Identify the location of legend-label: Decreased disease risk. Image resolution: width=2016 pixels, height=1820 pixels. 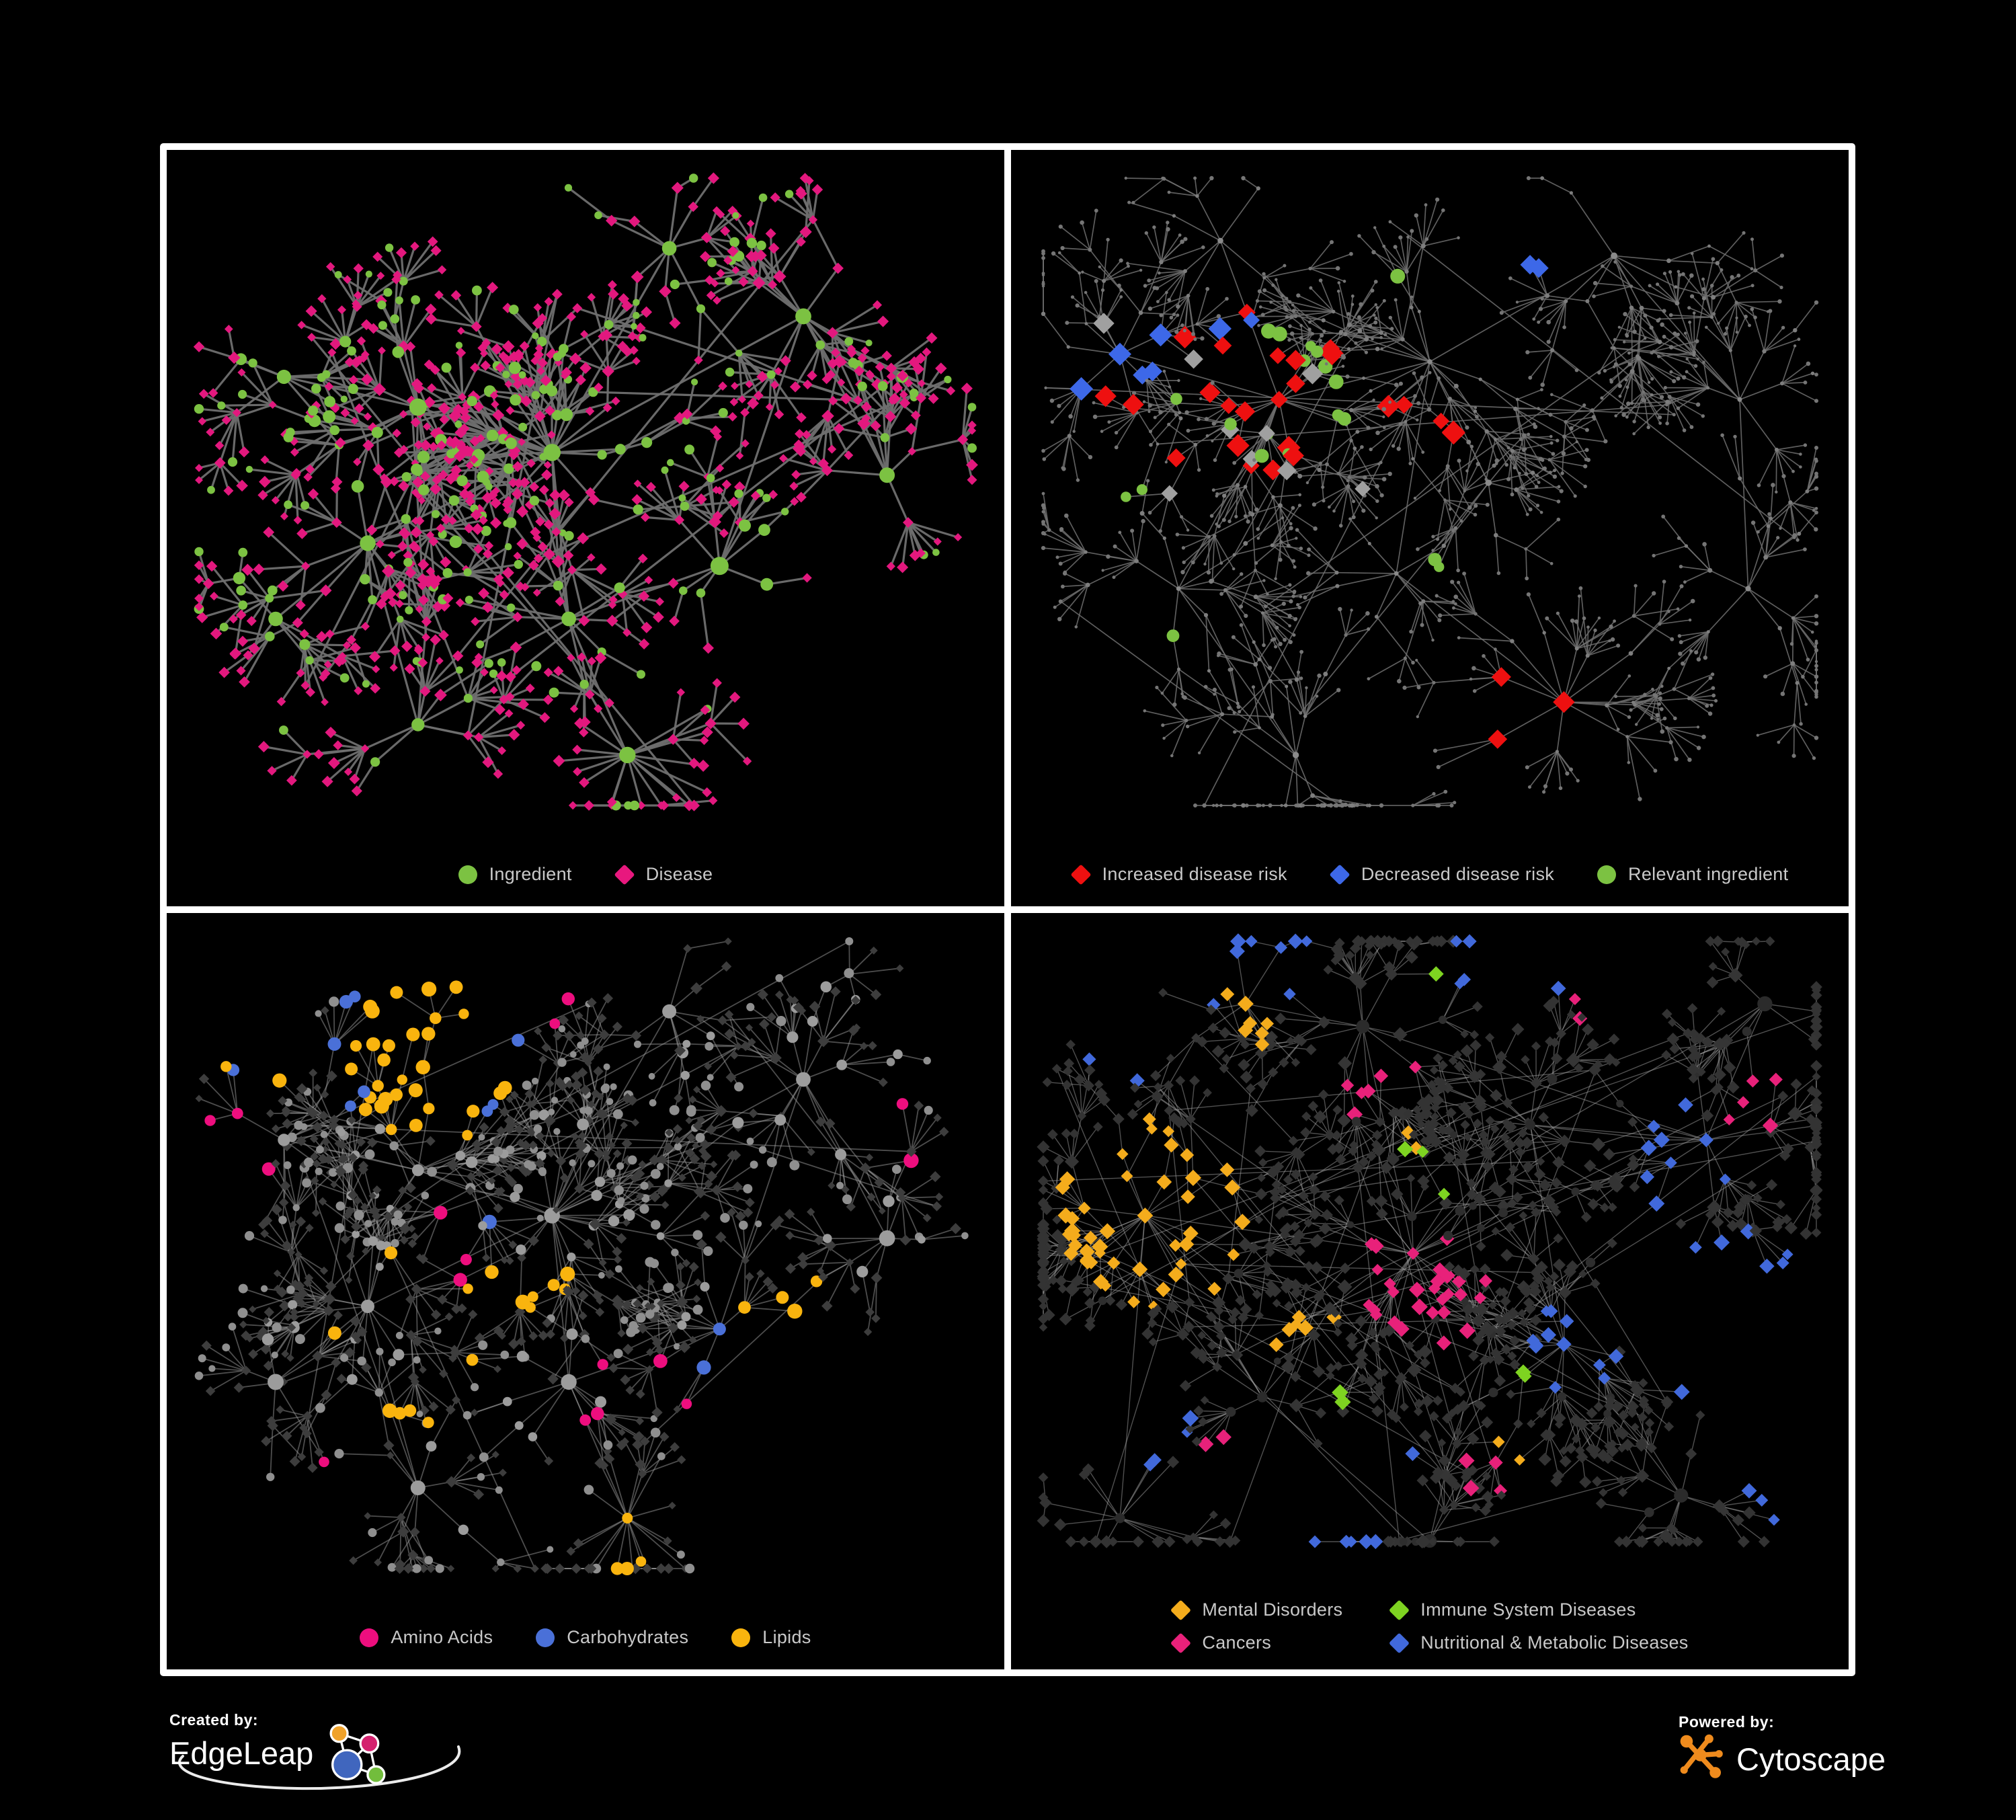
(1458, 874).